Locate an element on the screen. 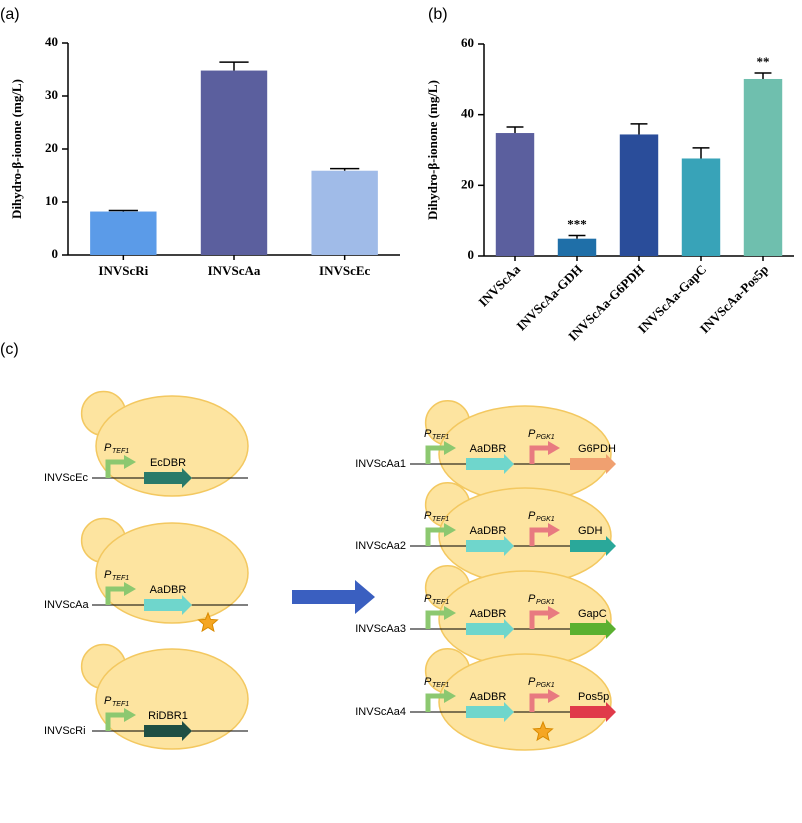  strain-name: INVScAa is located at coordinates (67, 605).